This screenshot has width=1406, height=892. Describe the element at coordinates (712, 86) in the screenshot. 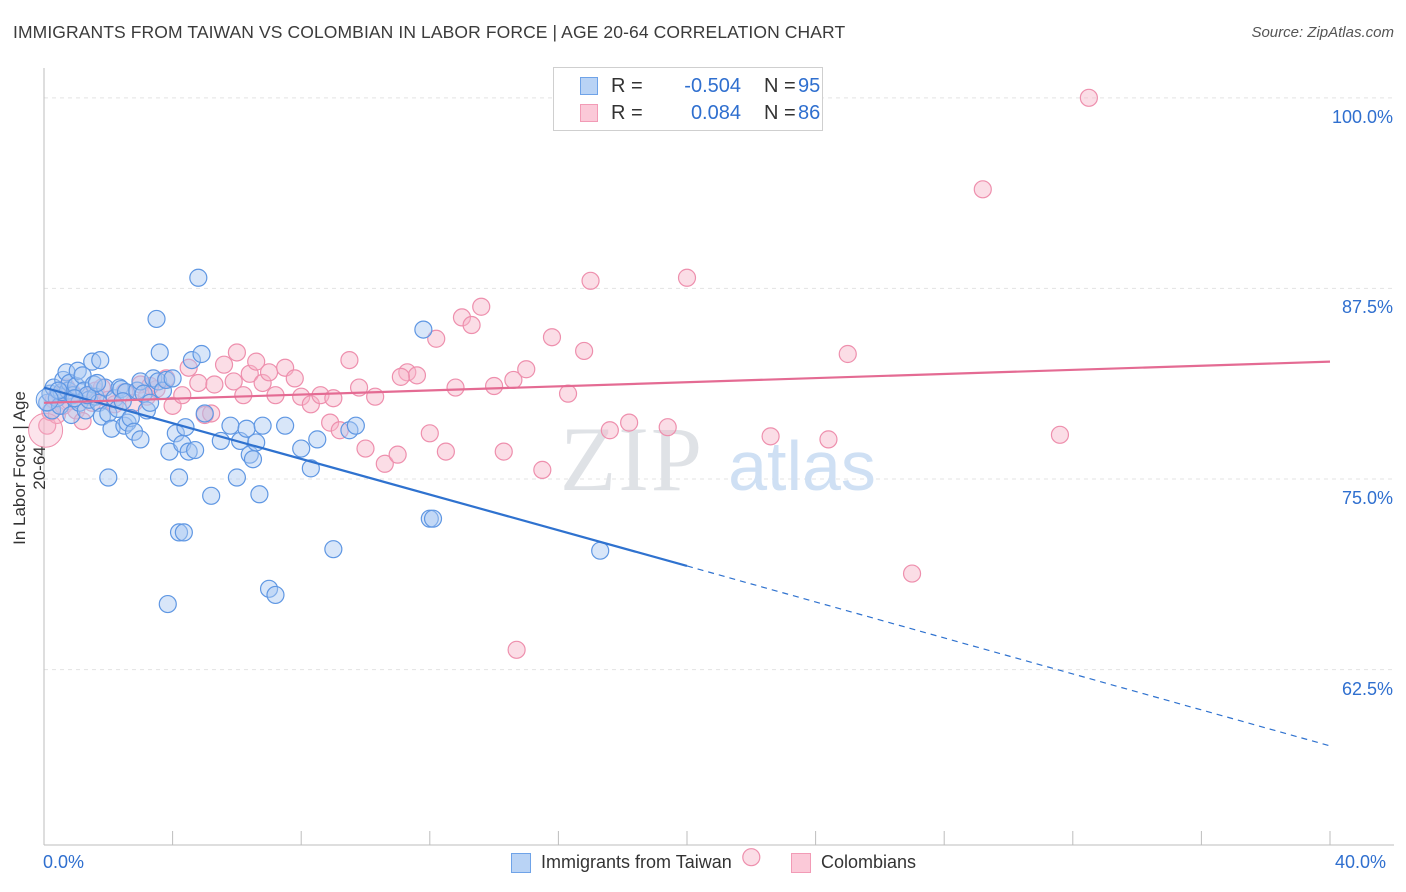

I see `r-value-taiwan: -0.504` at that location.